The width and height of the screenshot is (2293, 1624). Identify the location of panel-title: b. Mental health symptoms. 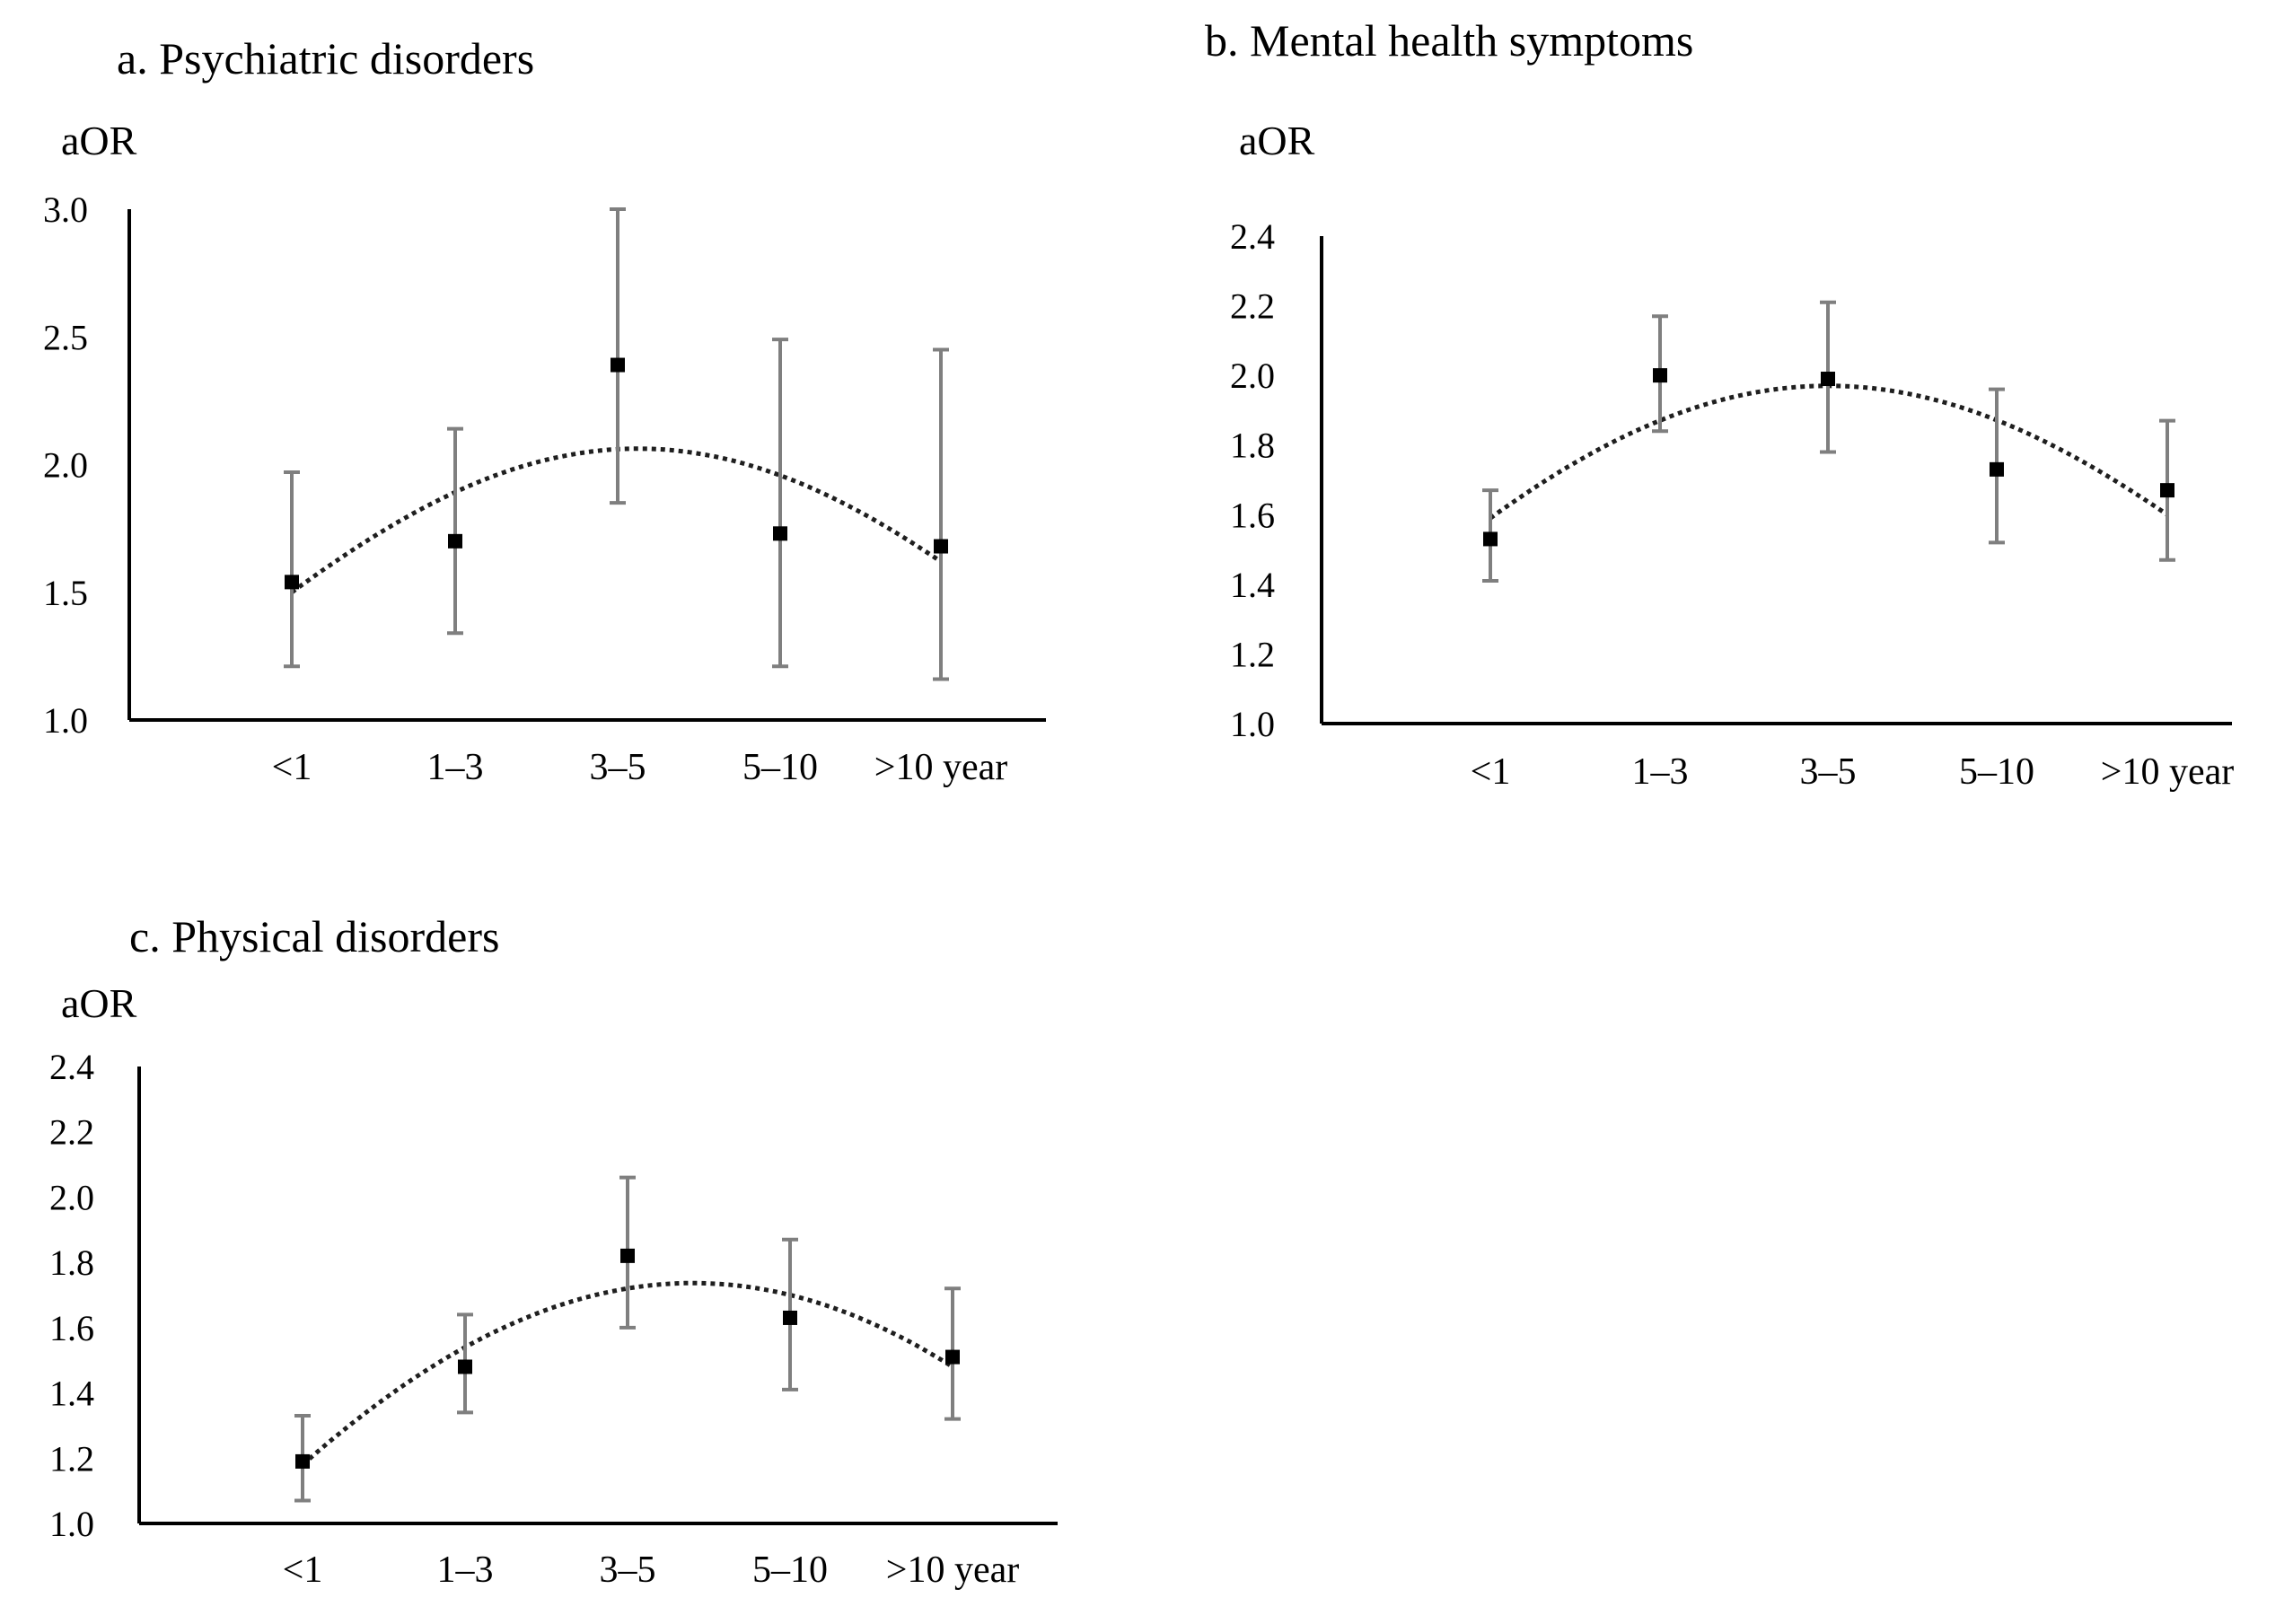
(1449, 40).